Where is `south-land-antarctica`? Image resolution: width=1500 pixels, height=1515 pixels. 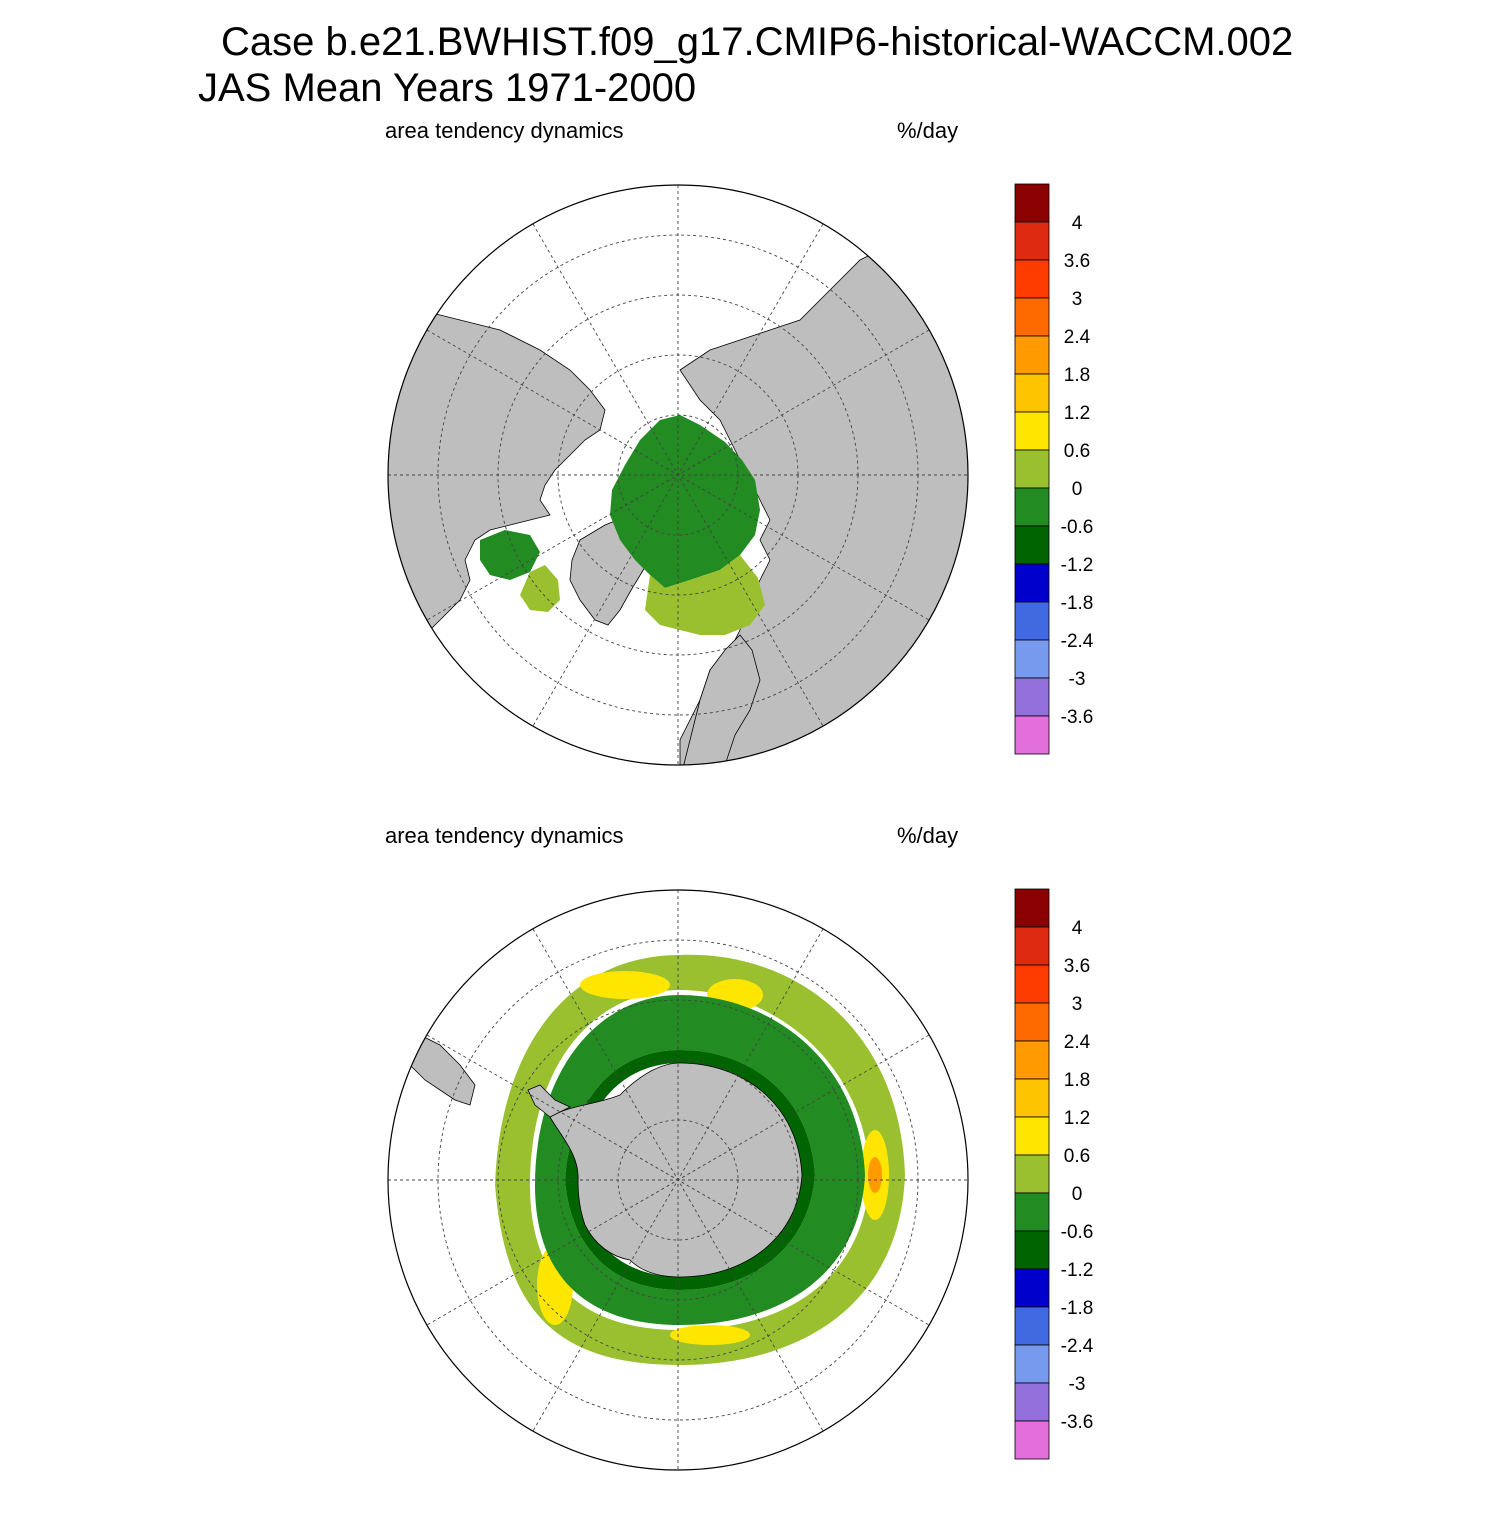 south-land-antarctica is located at coordinates (676, 1170).